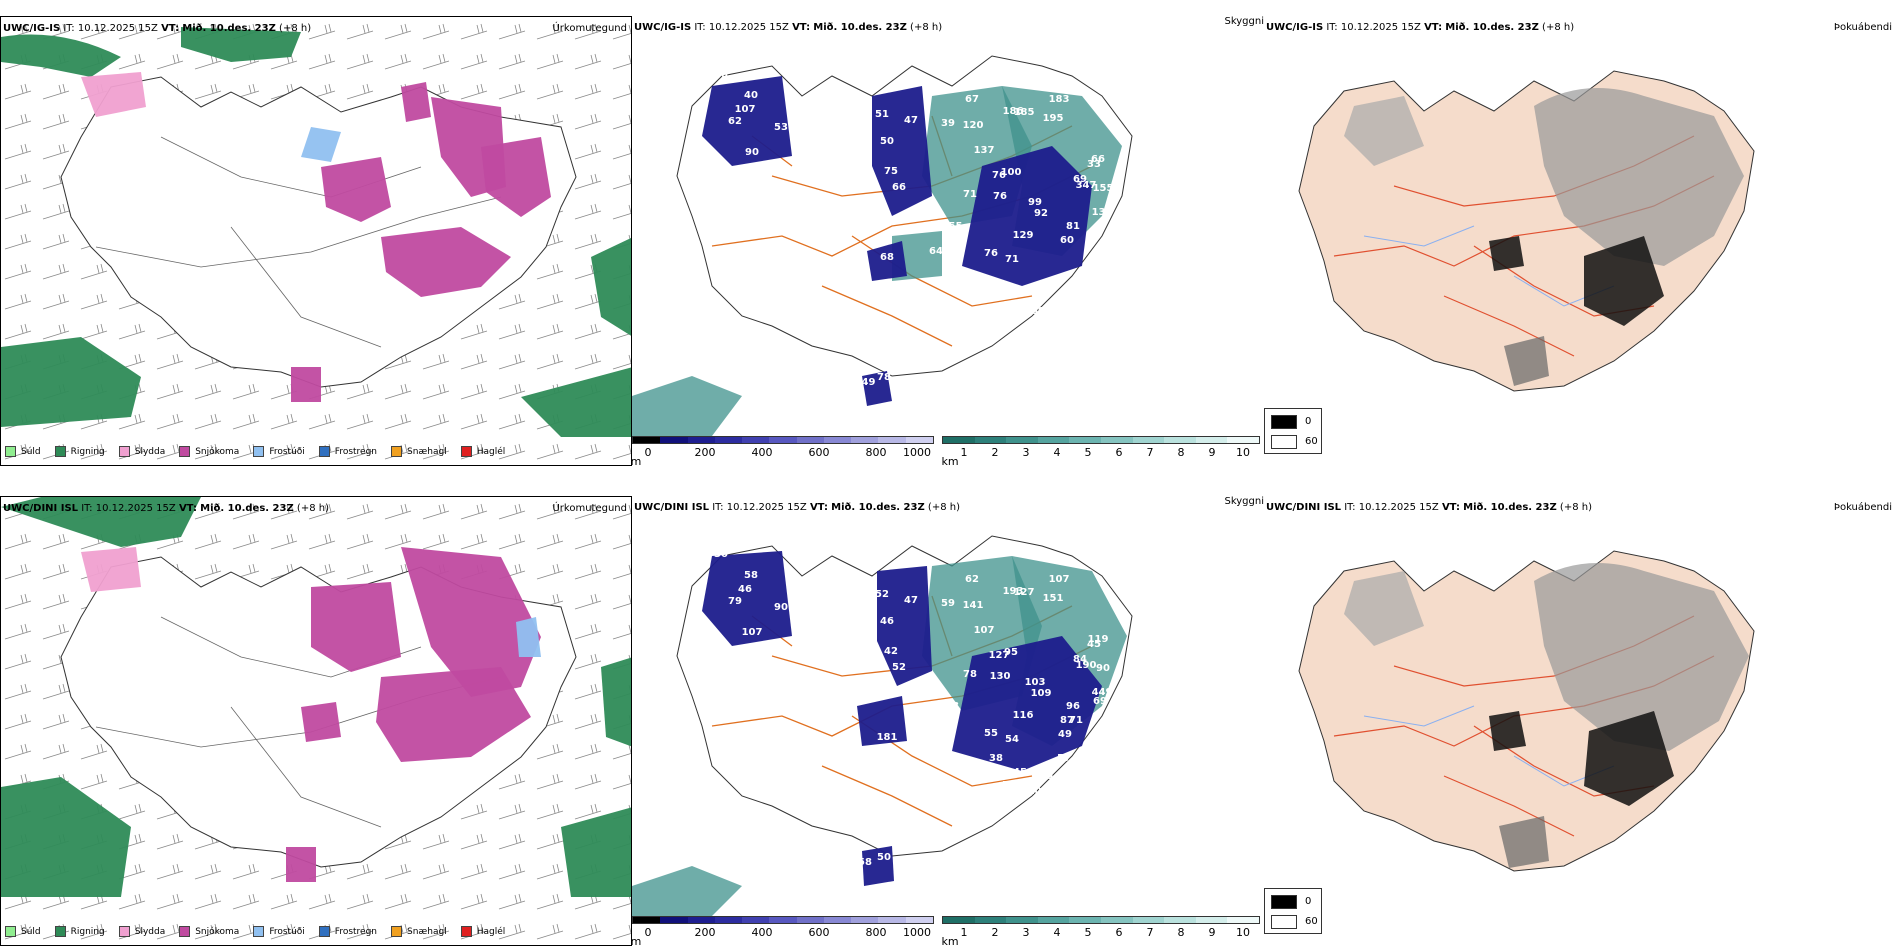 The height and width of the screenshot is (950, 1900). I want to click on visibility-value-label: 131, so click(1102, 212).